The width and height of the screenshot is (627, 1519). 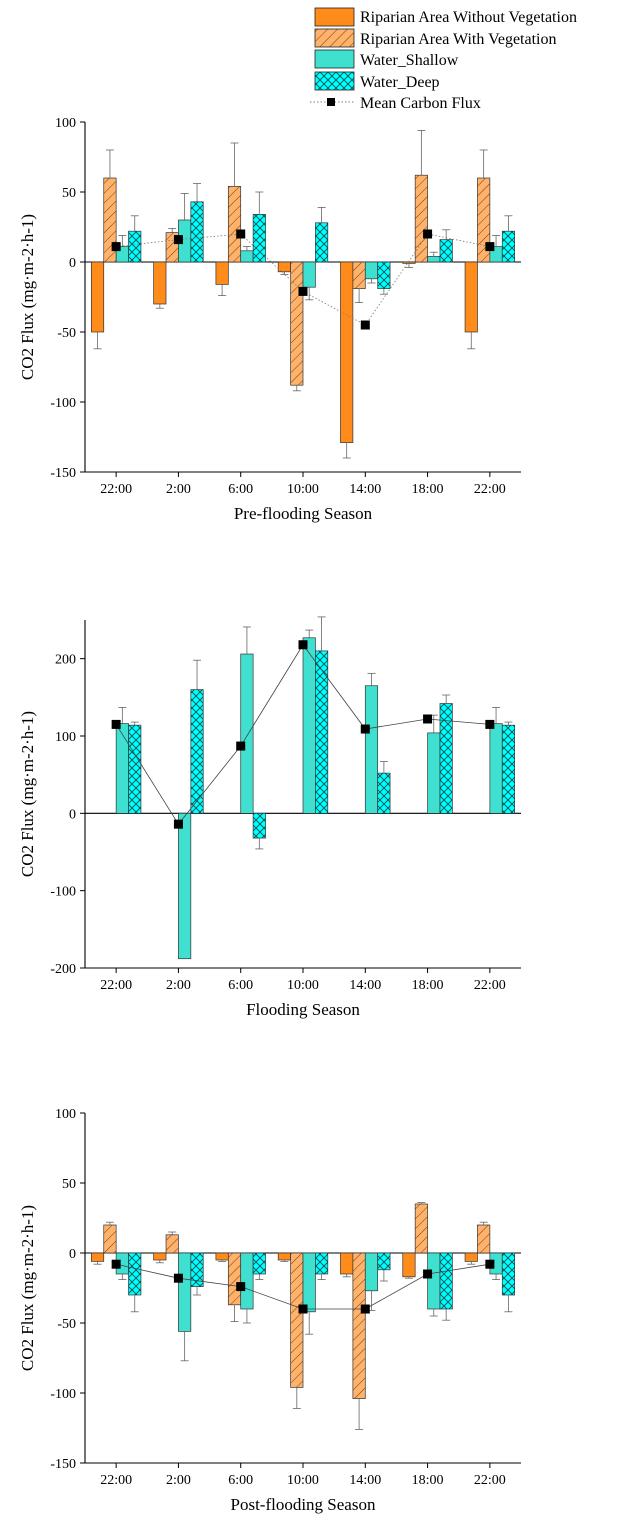 What do you see at coordinates (65, 660) in the screenshot?
I see `y-tick-label: 200` at bounding box center [65, 660].